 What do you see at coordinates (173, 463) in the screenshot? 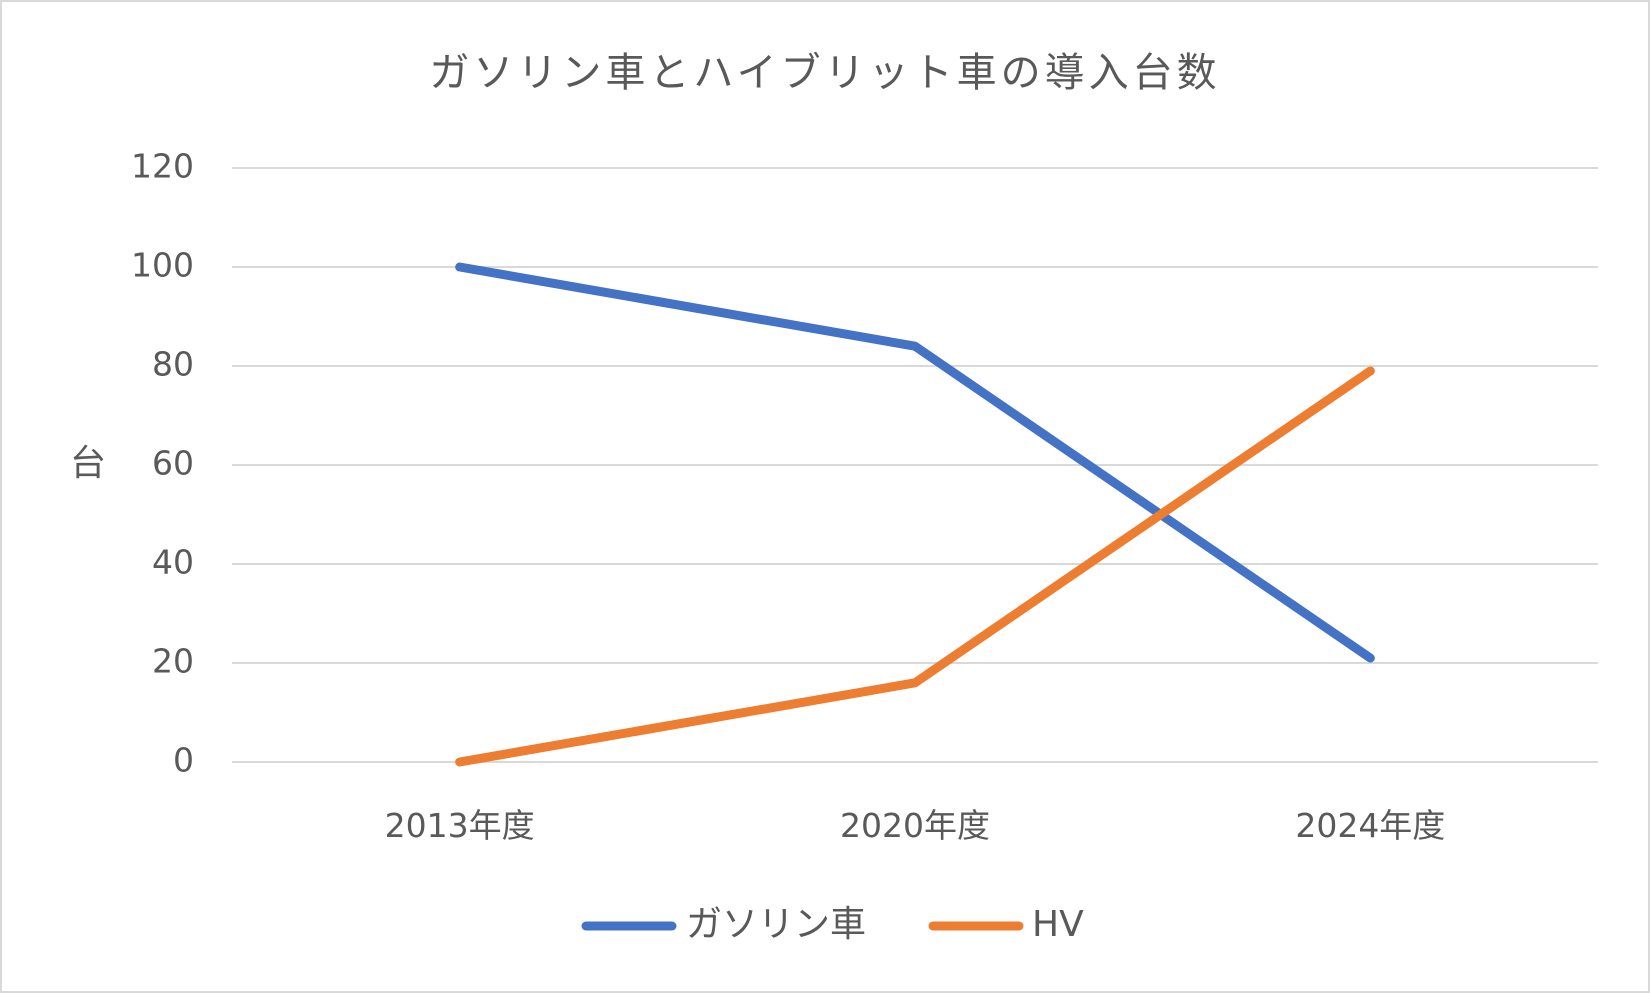
I see `y-tick-label: 60` at bounding box center [173, 463].